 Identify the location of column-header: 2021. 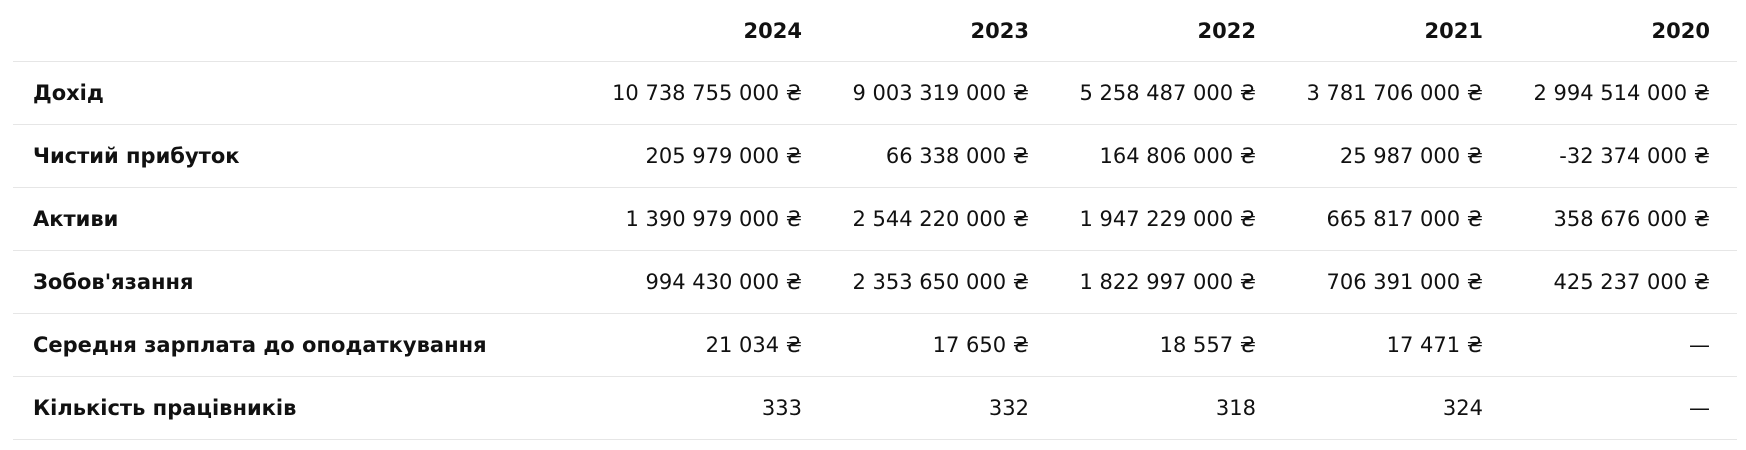
(1396, 31).